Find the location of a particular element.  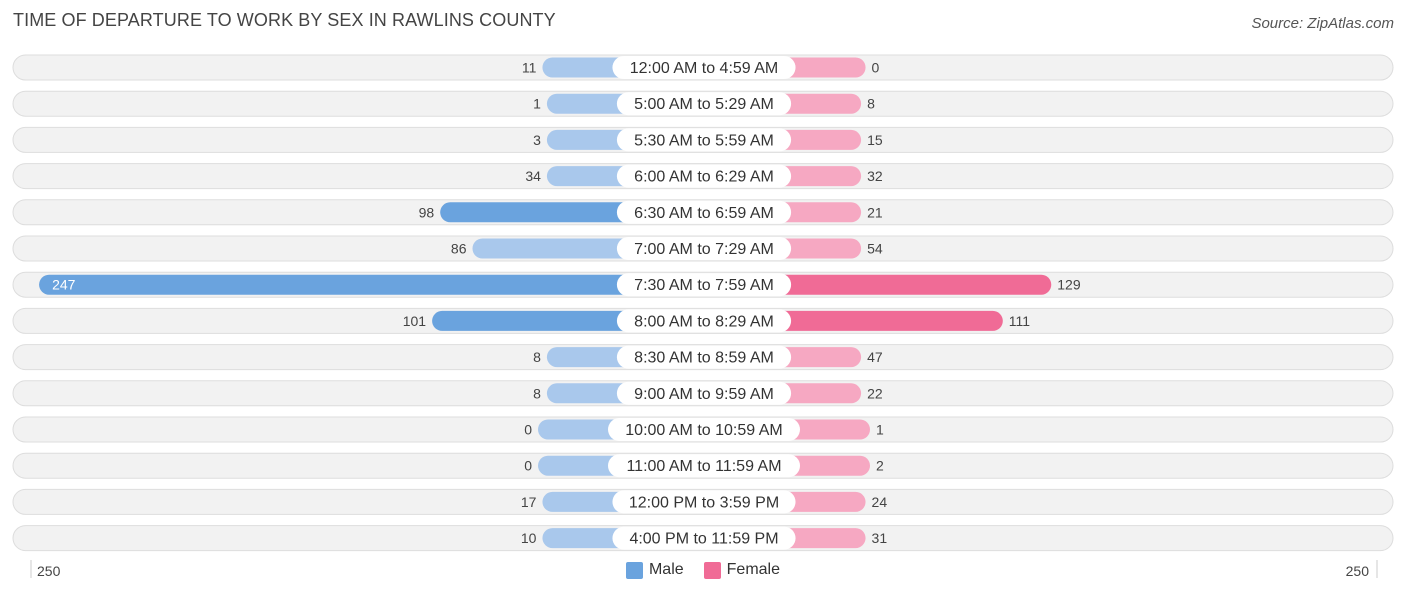

value-label-male: 98 is located at coordinates (427, 212).